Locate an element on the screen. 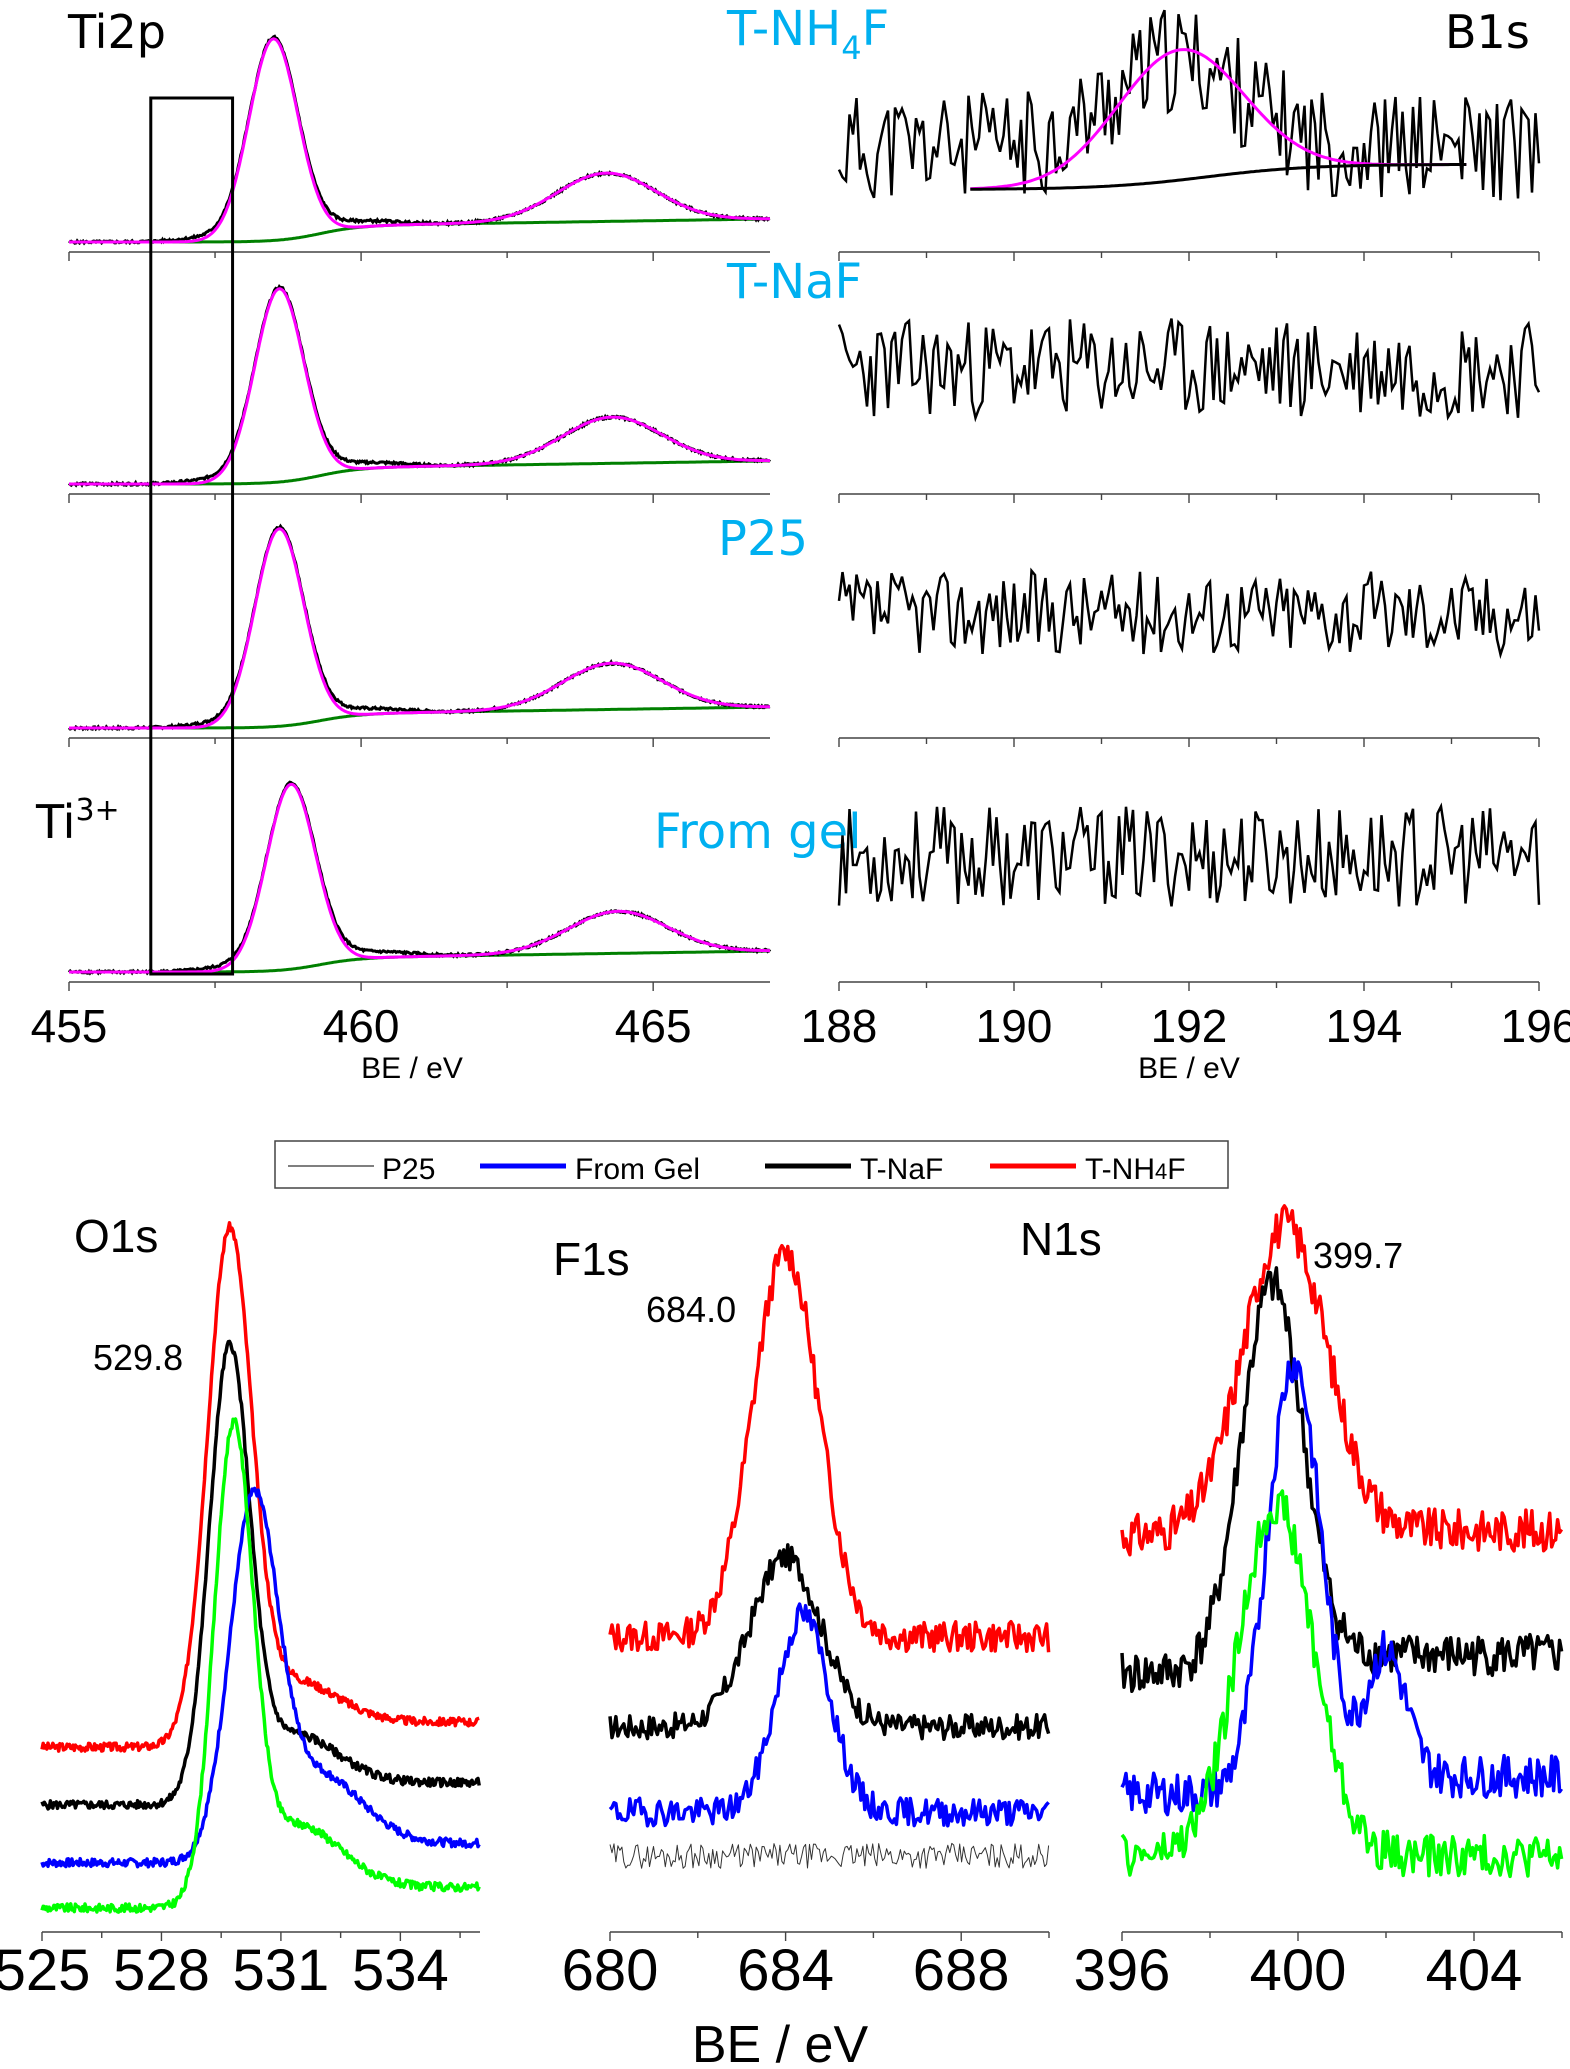  f1s-axes: 680 684 688 is located at coordinates (806, 1967).